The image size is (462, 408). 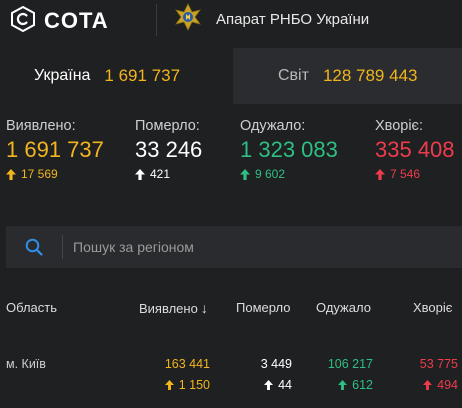 I want to click on stat-recovered: Одужало: 1 323 083 9 602, so click(x=289, y=149).